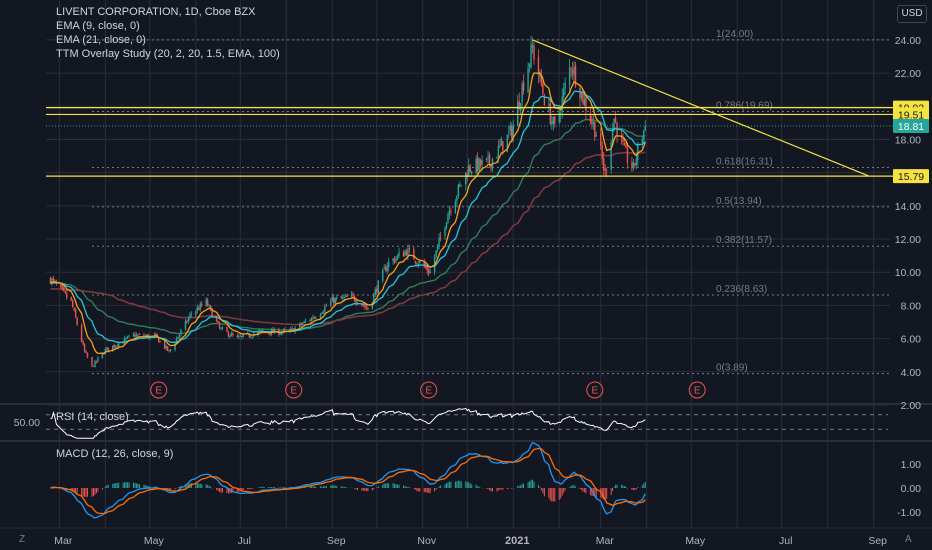  Describe the element at coordinates (911, 489) in the screenshot. I see `macd-tick-label: 0.00` at that location.